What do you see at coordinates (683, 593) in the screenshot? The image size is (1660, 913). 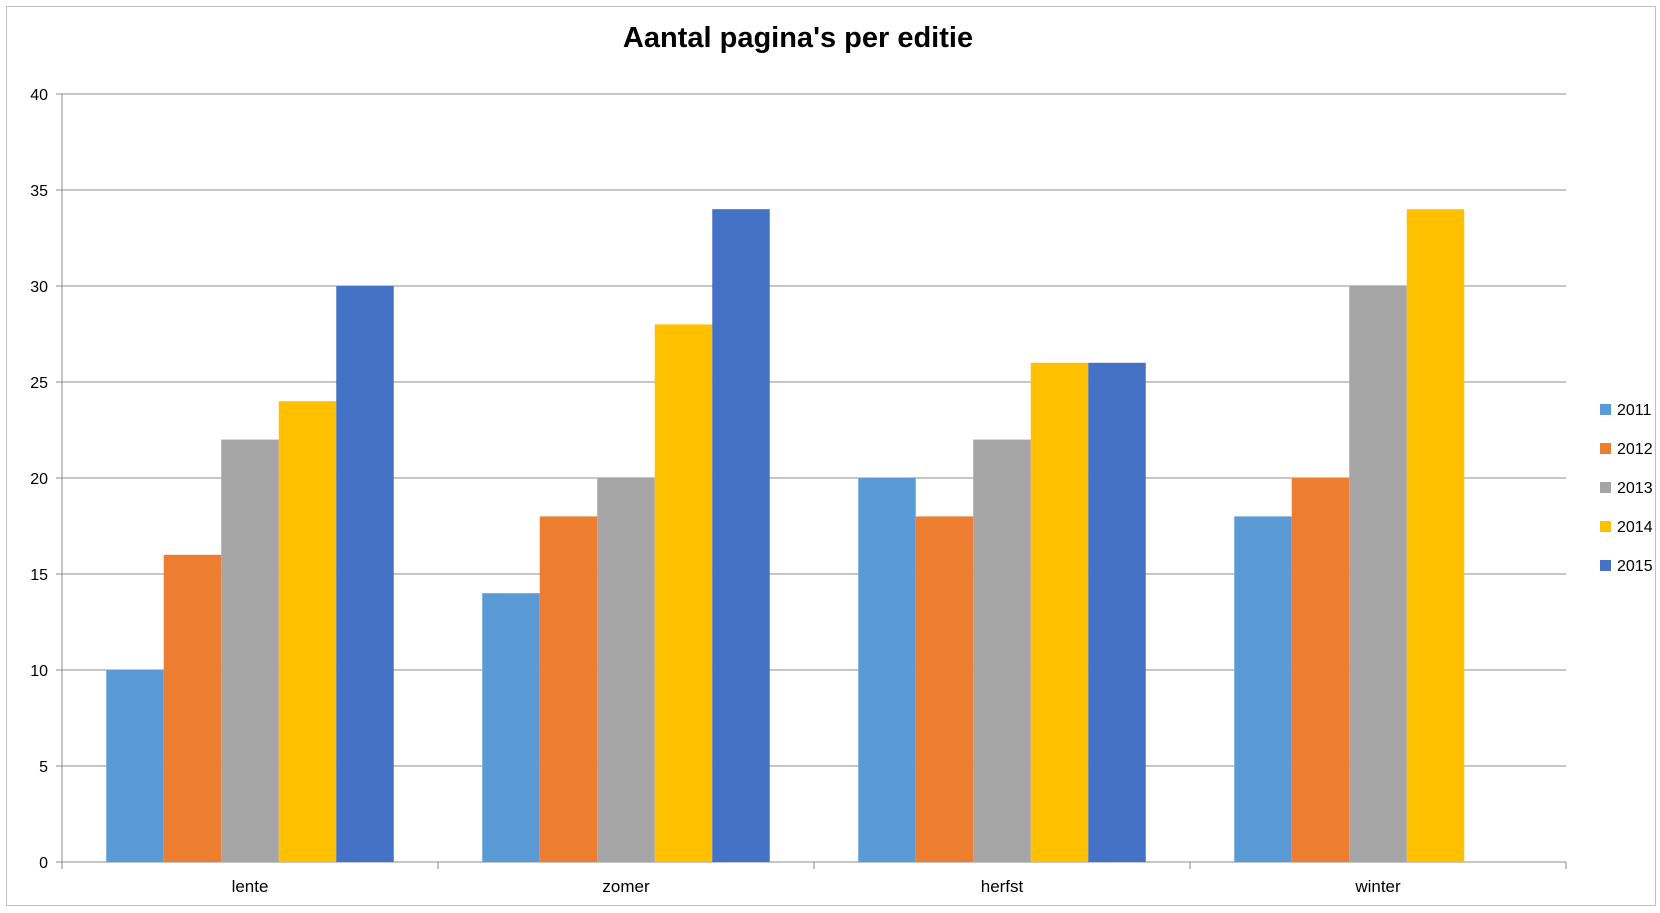 I see `bar-zomer-2014` at bounding box center [683, 593].